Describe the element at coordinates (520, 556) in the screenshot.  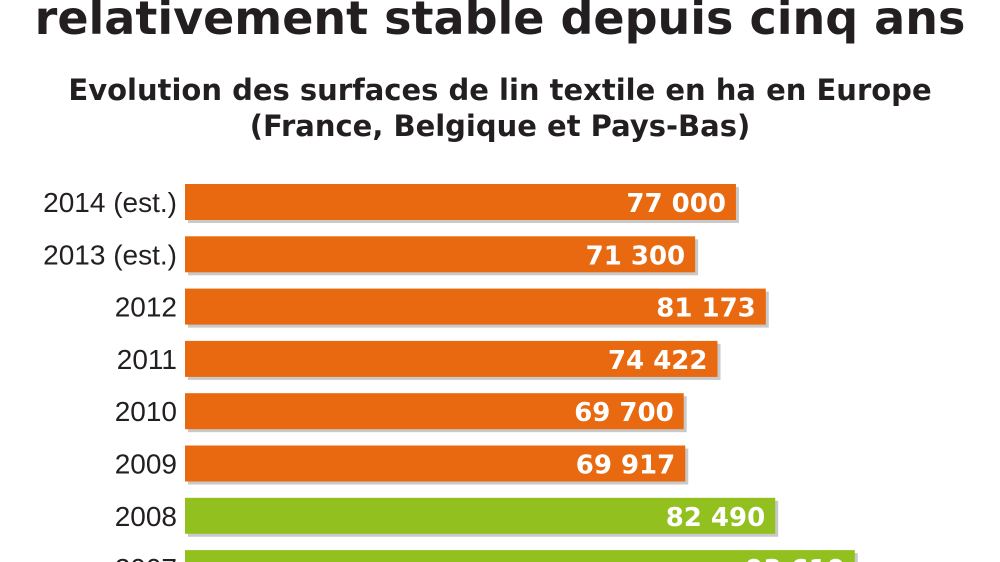
I see `bar-2007` at that location.